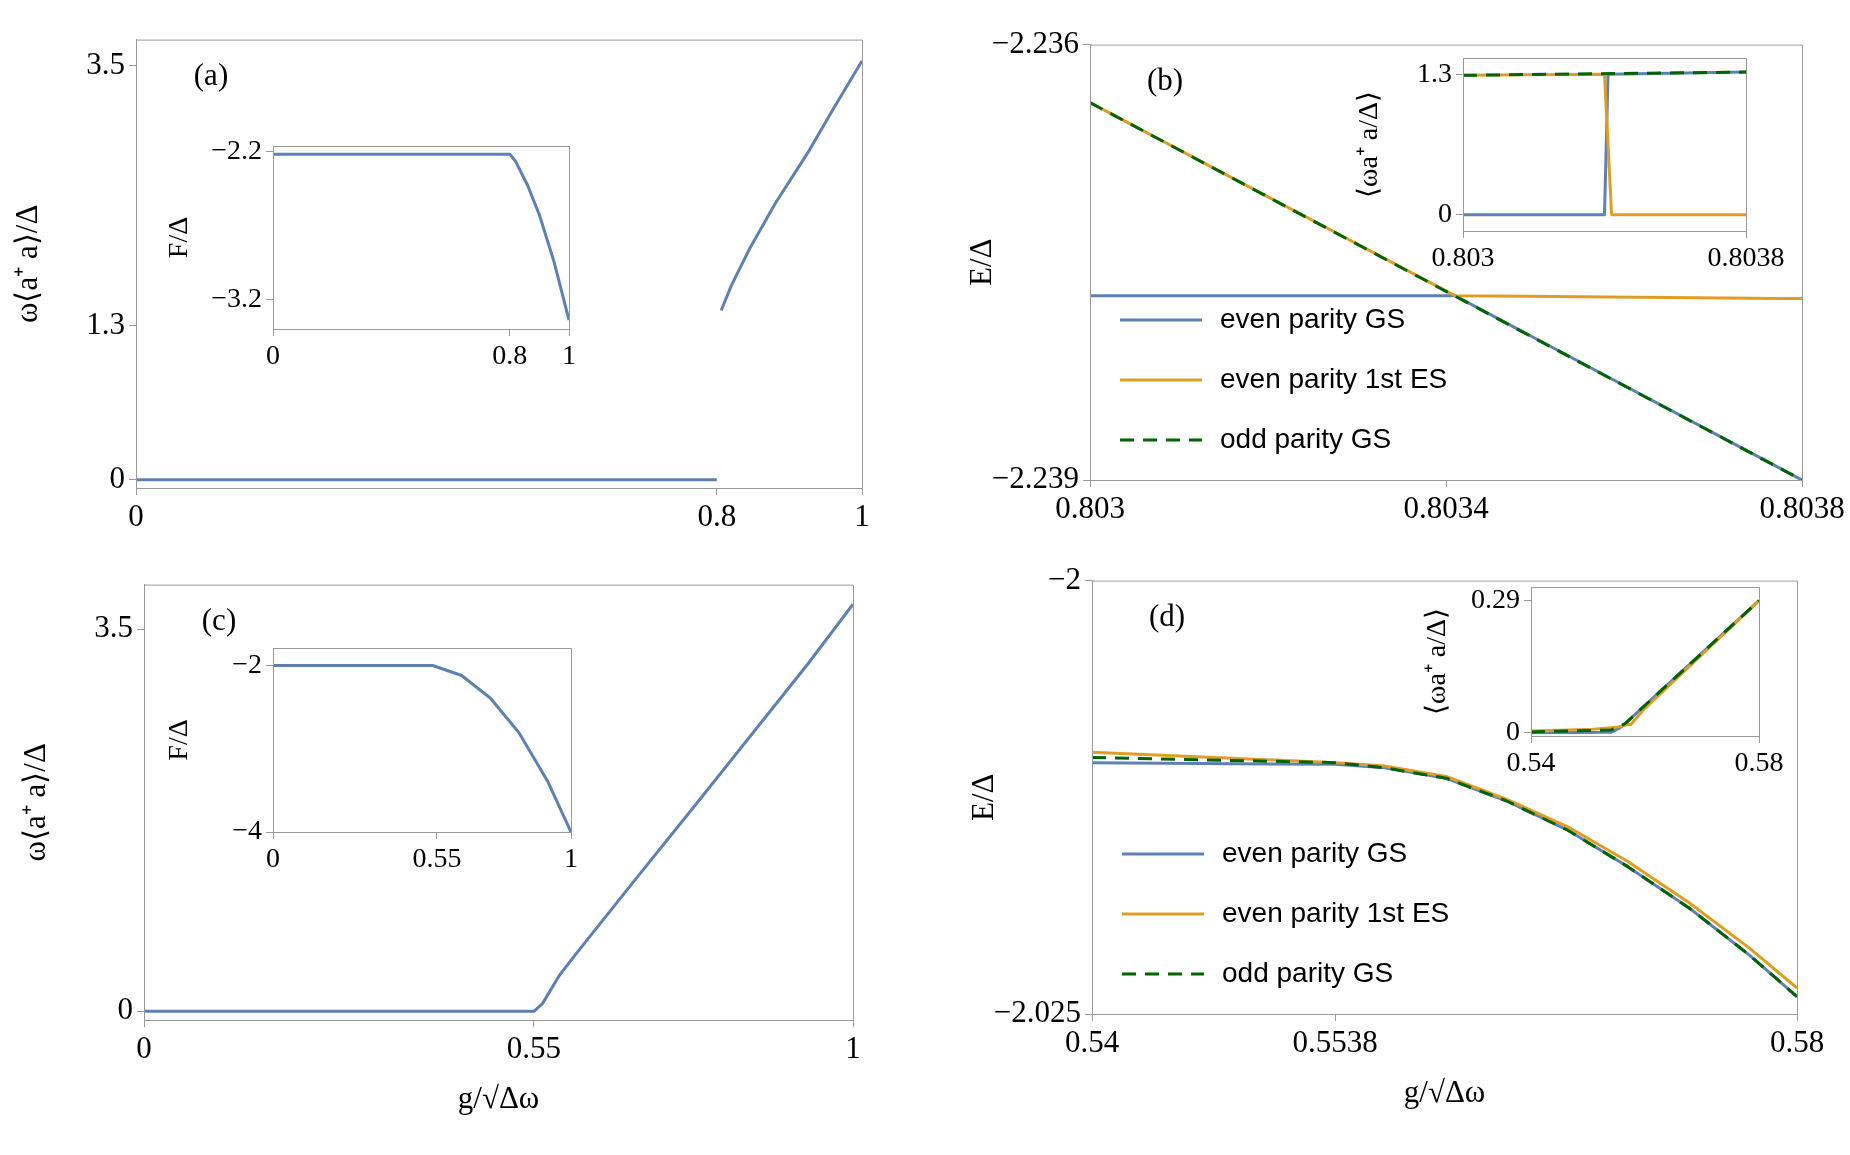  Describe the element at coordinates (1446, 507) in the screenshot. I see `x-tick-label: 0.8034` at that location.